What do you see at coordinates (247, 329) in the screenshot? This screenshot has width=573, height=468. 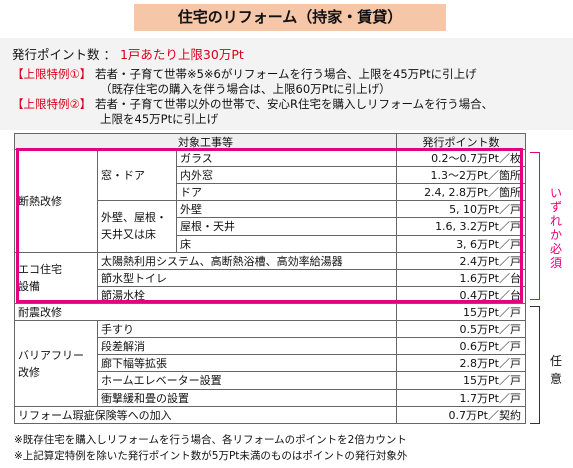 I see `item-handrail: 手すり` at bounding box center [247, 329].